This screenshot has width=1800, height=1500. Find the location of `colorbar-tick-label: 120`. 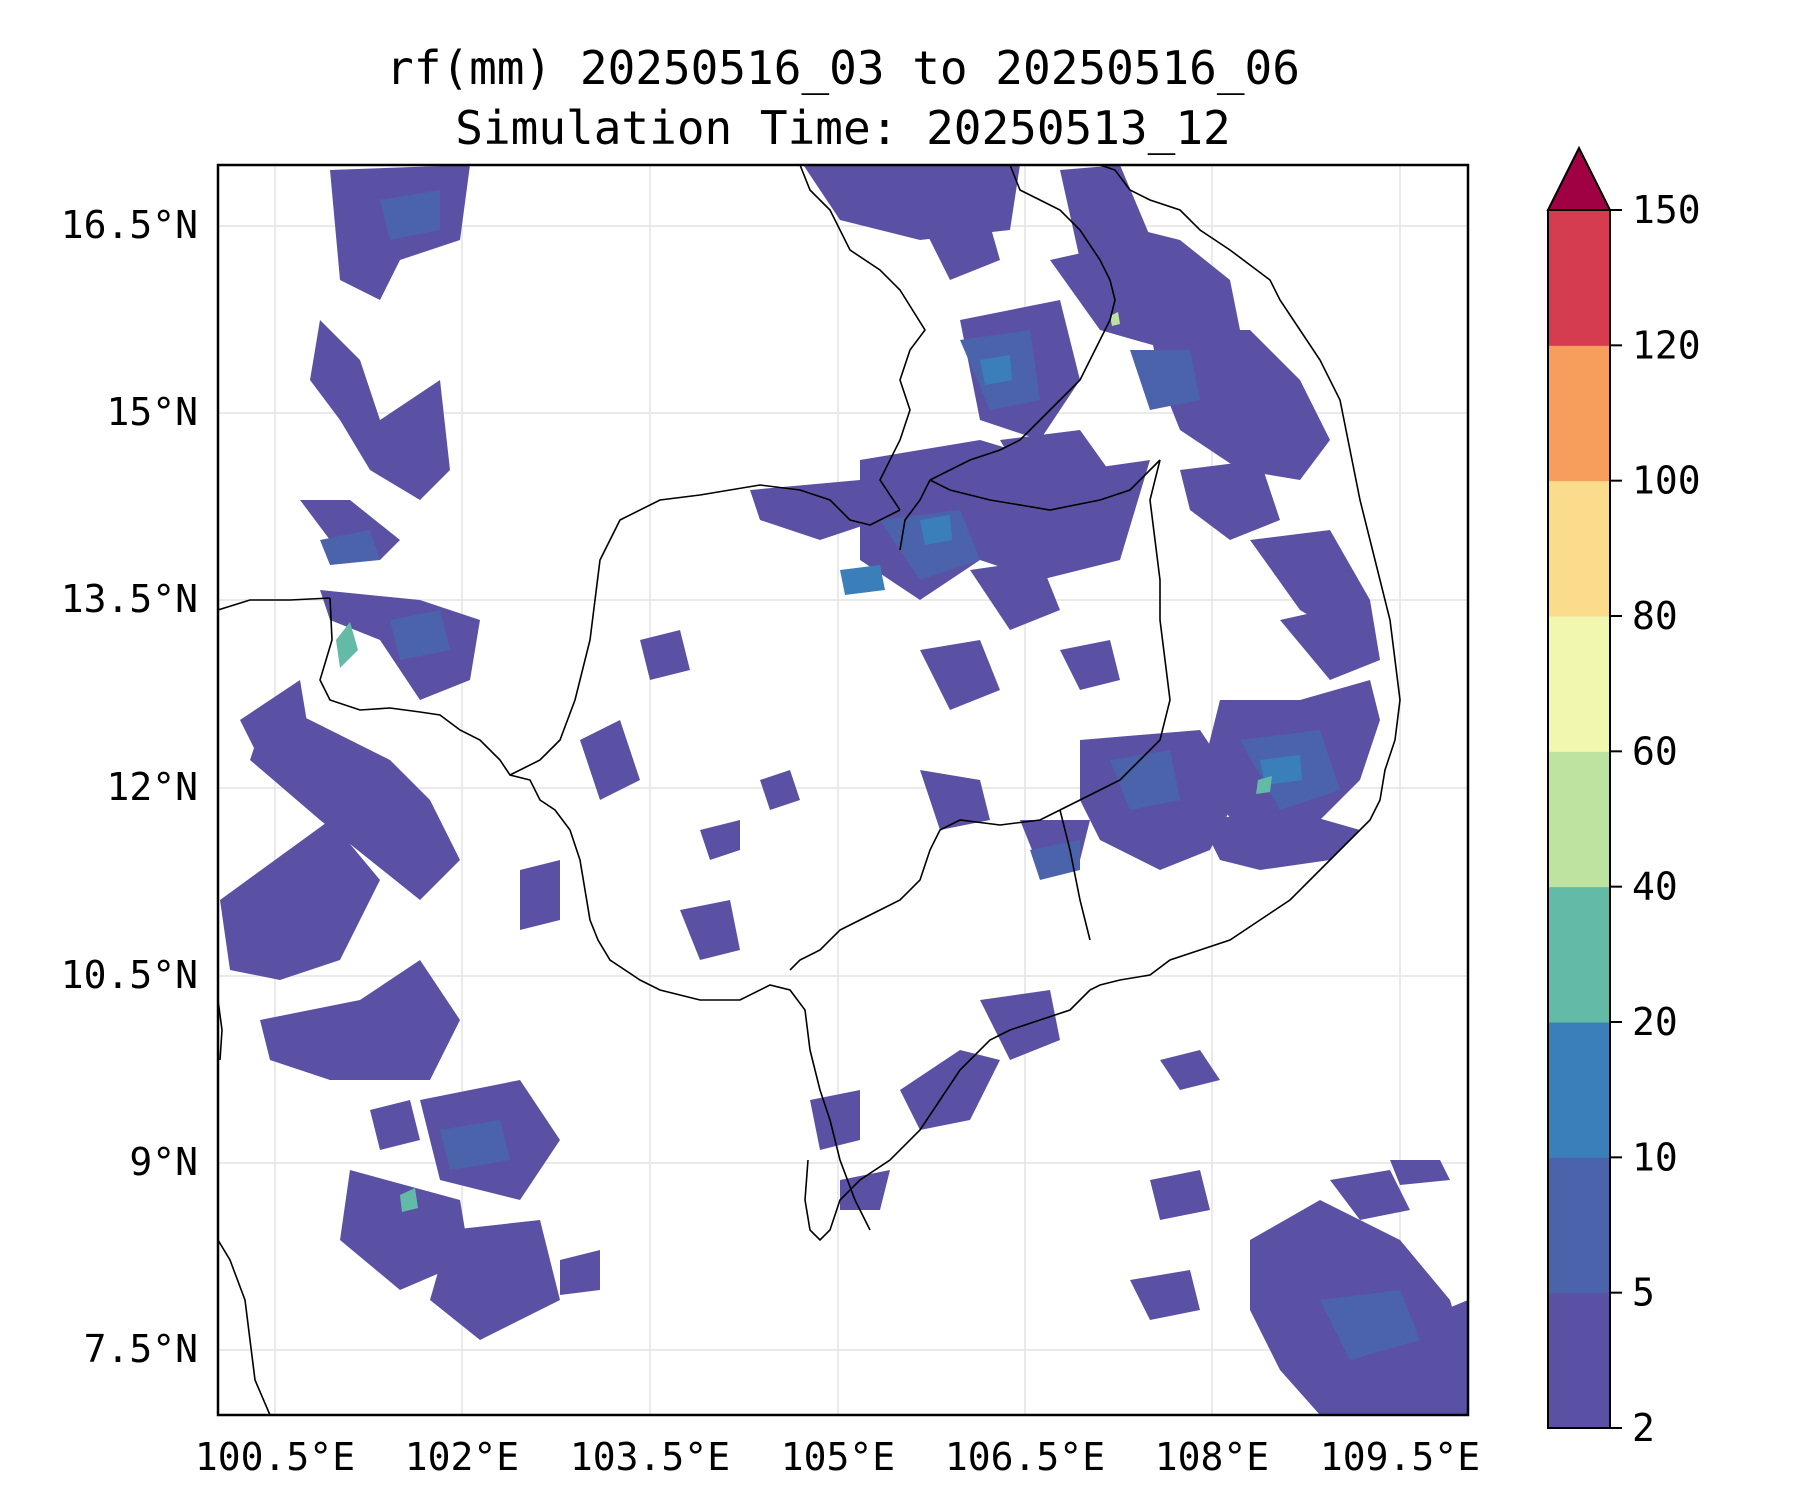

colorbar-tick-label: 120 is located at coordinates (1666, 345).